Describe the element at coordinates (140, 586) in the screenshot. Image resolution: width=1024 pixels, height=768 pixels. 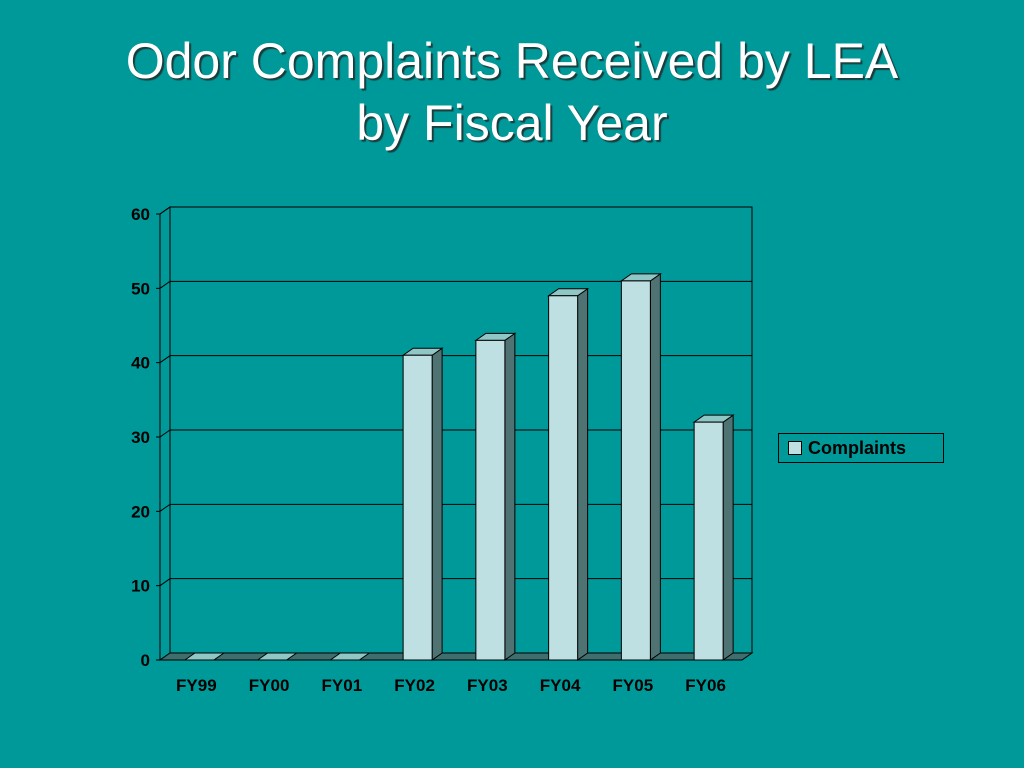
I see `y-tick-label: 10` at that location.